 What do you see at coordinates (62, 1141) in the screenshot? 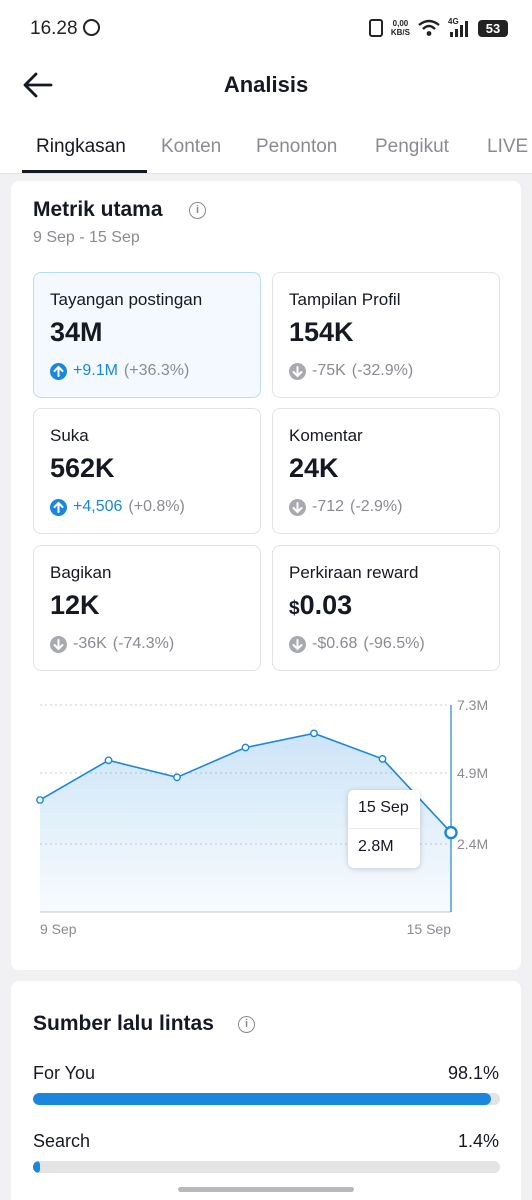
I see `source-label-search: Search` at bounding box center [62, 1141].